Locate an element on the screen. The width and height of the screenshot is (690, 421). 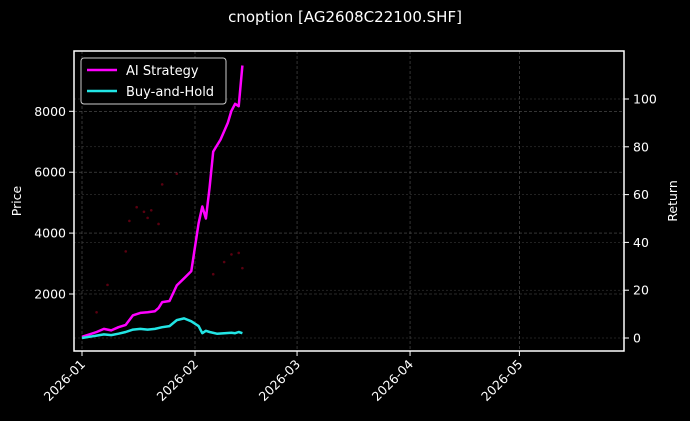
y-right-tick-label: 40 is located at coordinates (641, 242).